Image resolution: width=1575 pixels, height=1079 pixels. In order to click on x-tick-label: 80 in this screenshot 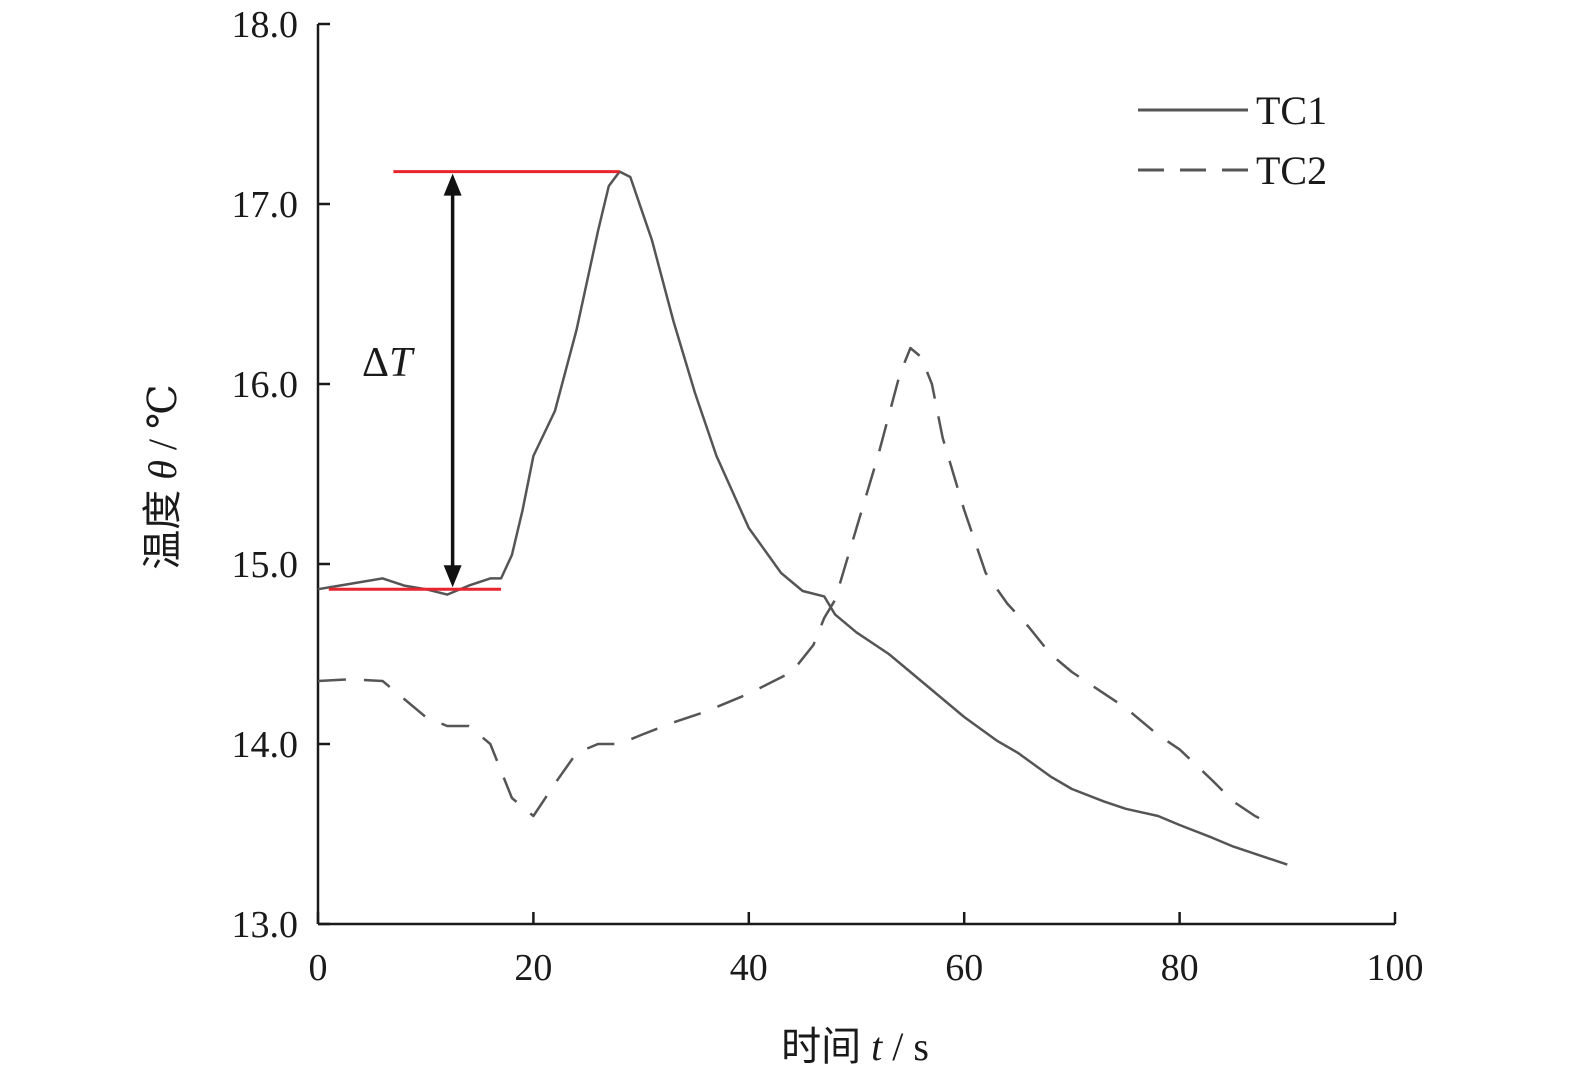, I will do `click(1180, 968)`.